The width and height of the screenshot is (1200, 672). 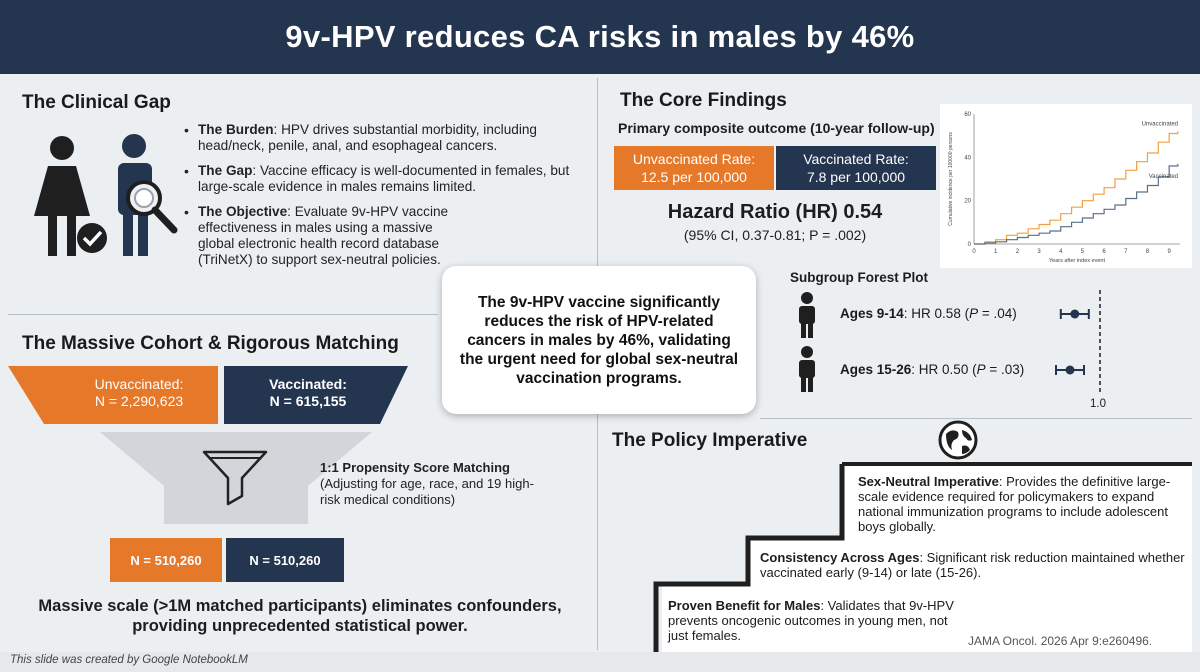 What do you see at coordinates (1098, 404) in the screenshot?
I see `forest-reference-label: 1.0` at bounding box center [1098, 404].